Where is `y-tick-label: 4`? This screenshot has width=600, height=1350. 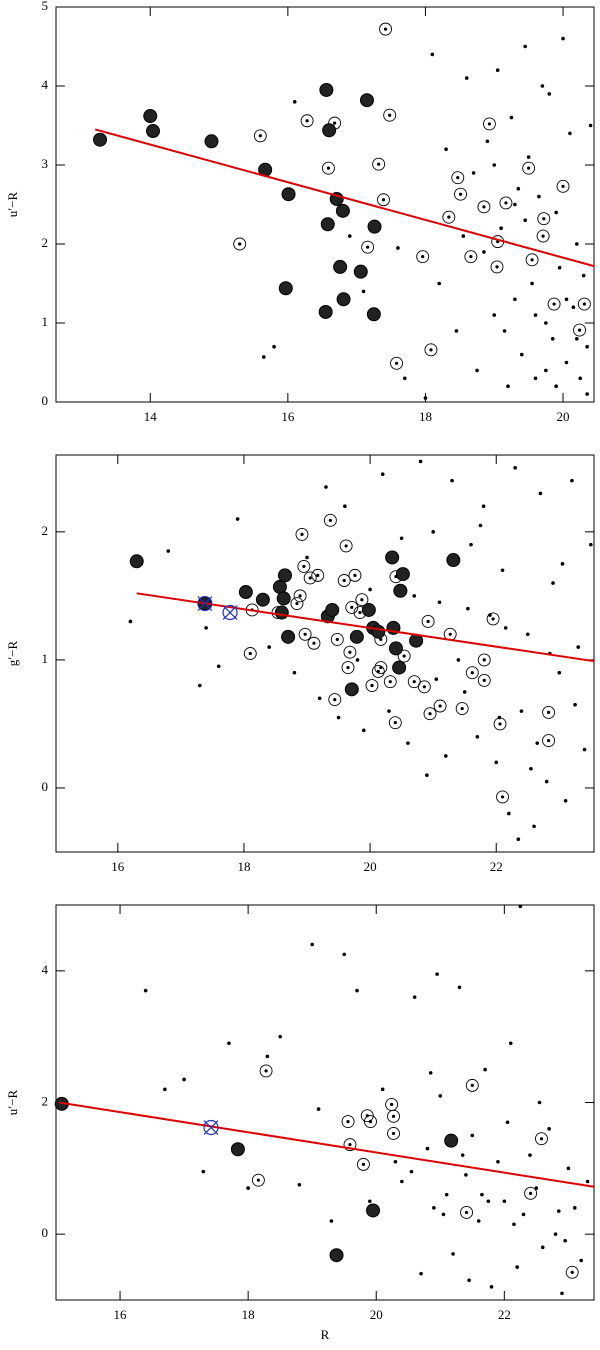
y-tick-label: 4 is located at coordinates (45, 84).